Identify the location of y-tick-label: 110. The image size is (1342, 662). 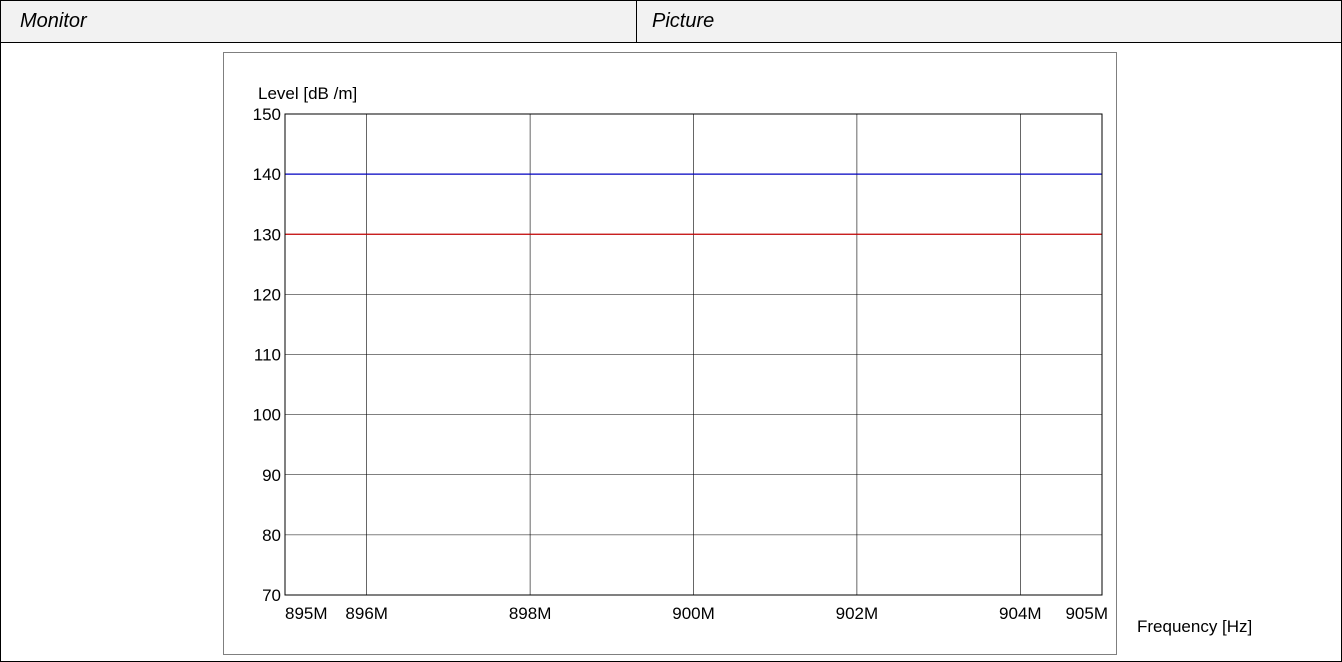
(267, 355).